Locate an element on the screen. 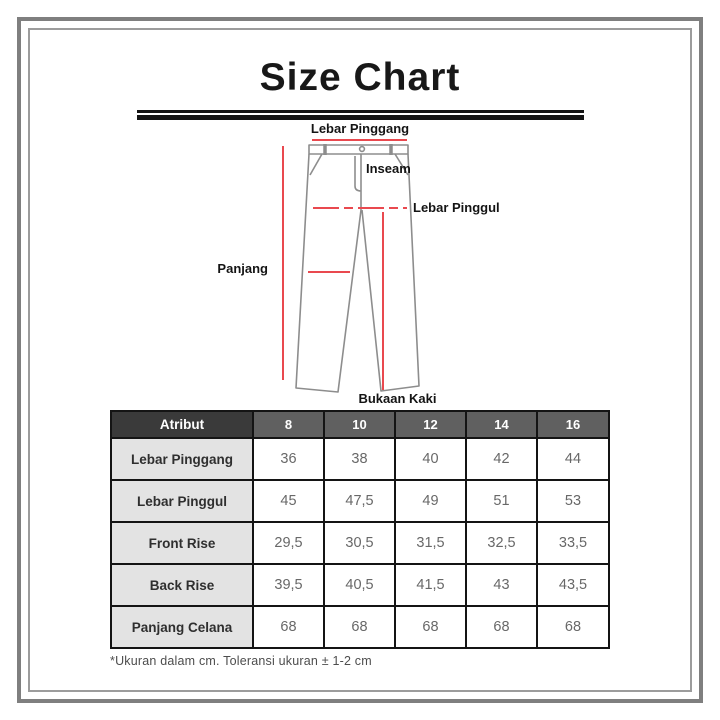 This screenshot has width=720, height=720. right-leg is located at coordinates (390, 272).